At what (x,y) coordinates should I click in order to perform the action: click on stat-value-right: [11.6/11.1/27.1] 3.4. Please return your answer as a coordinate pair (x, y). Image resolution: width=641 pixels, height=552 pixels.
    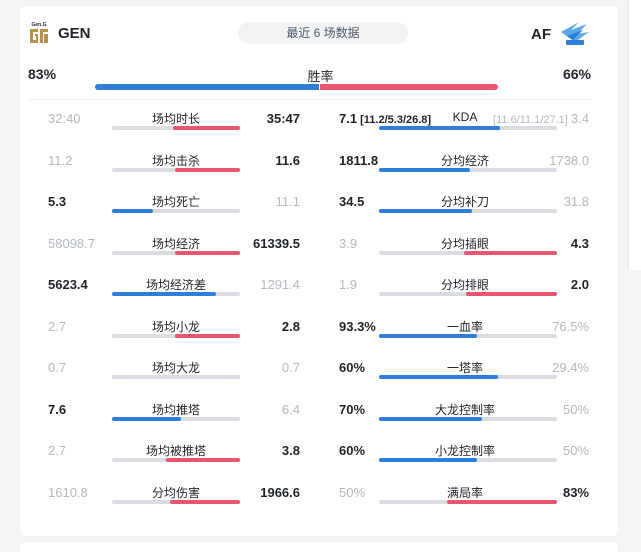
    Looking at the image, I should click on (541, 118).